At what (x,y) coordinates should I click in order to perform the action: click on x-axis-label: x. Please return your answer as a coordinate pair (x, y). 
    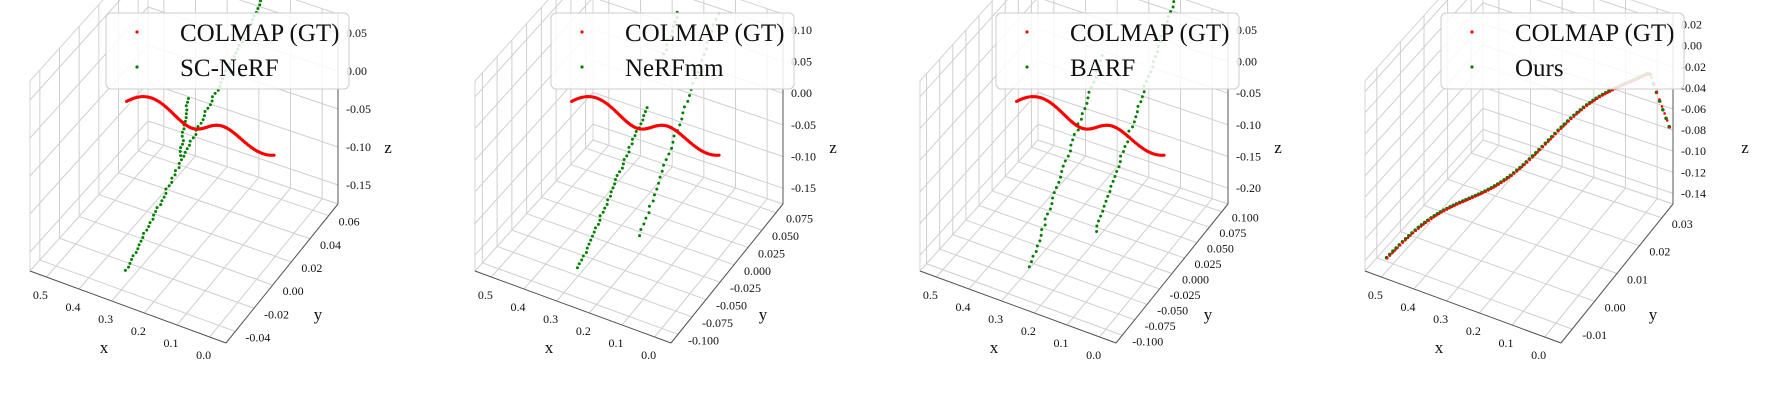
    Looking at the image, I should click on (994, 347).